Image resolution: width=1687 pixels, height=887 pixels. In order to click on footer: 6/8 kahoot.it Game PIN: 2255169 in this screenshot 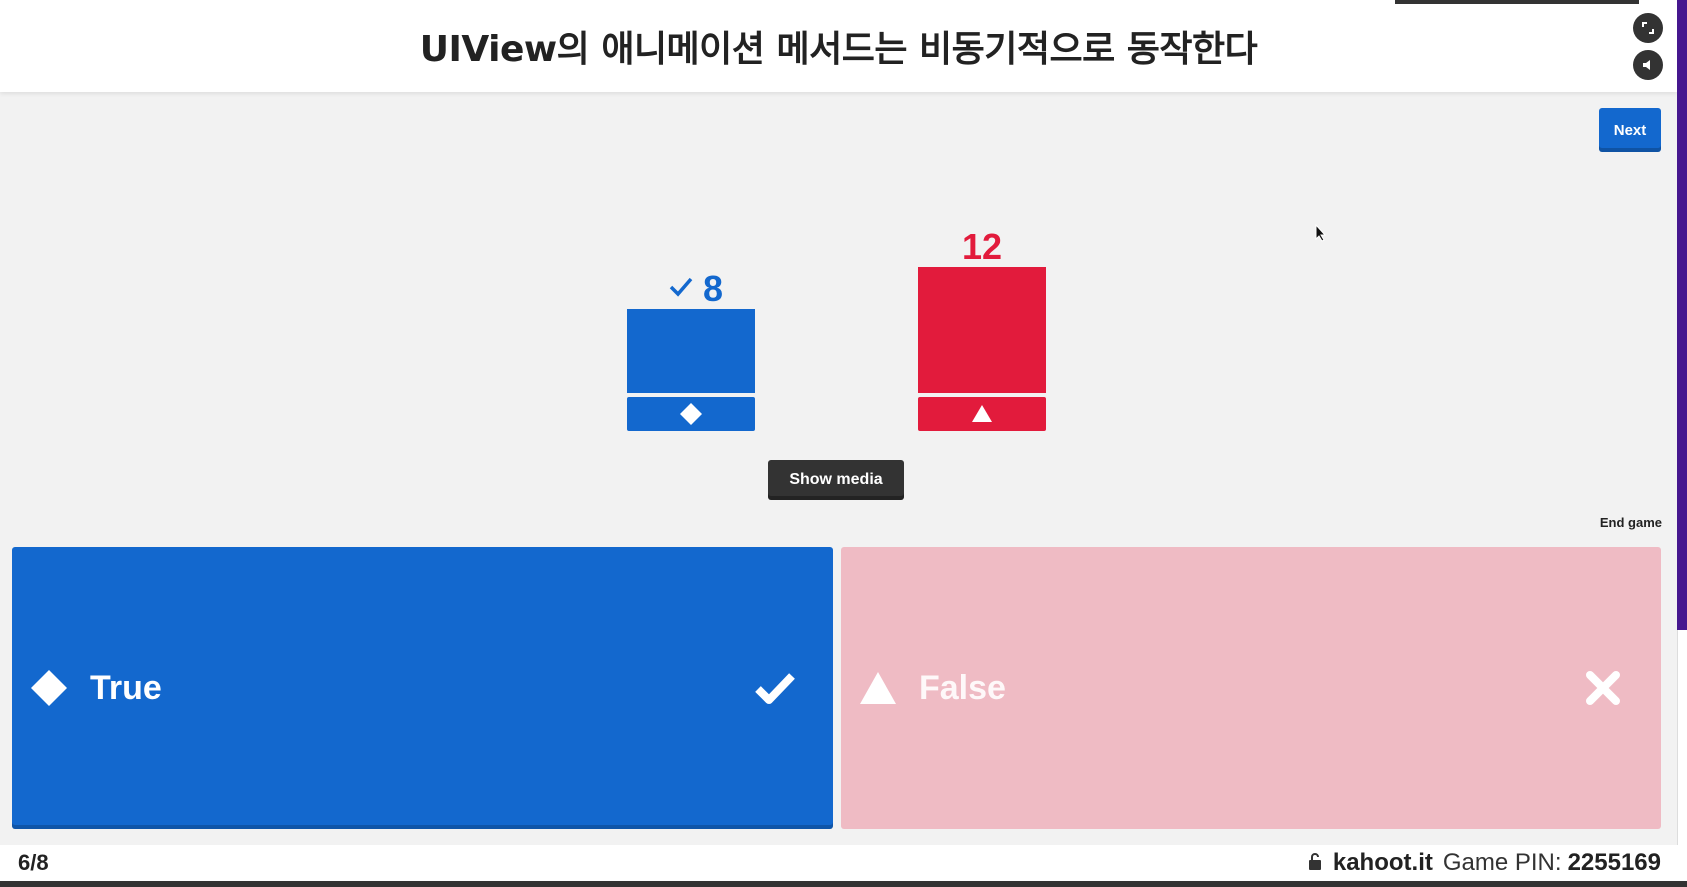, I will do `click(843, 863)`.